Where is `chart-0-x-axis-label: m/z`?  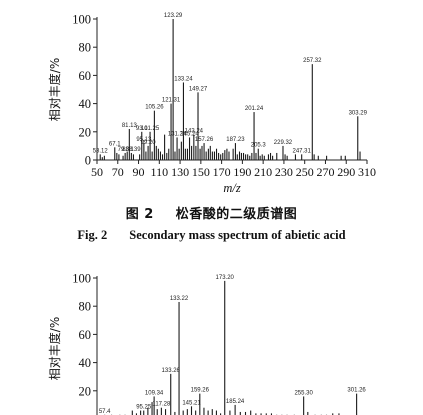
chart-0-x-axis-label: m/z is located at coordinates (232, 188).